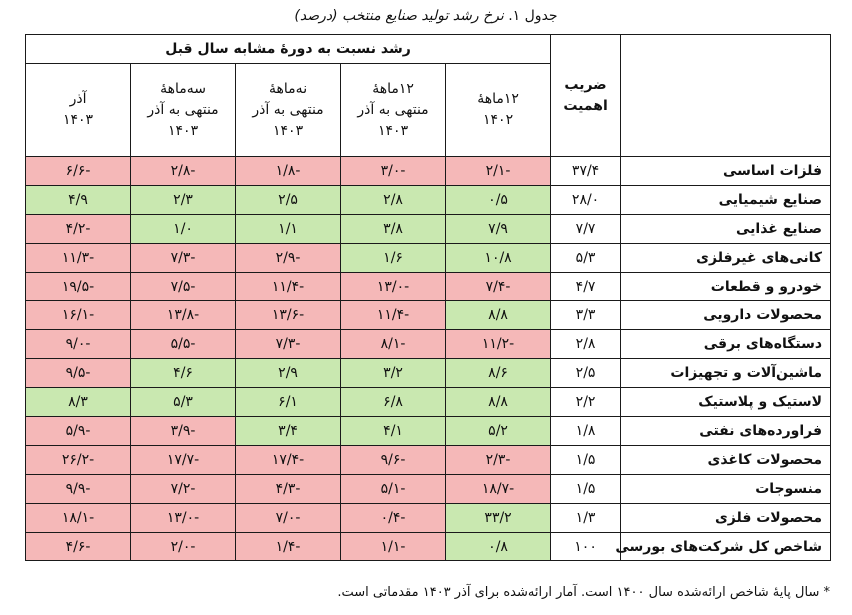  I want to click on growth-value-cell: ۱۱/۲-, so click(498, 344).